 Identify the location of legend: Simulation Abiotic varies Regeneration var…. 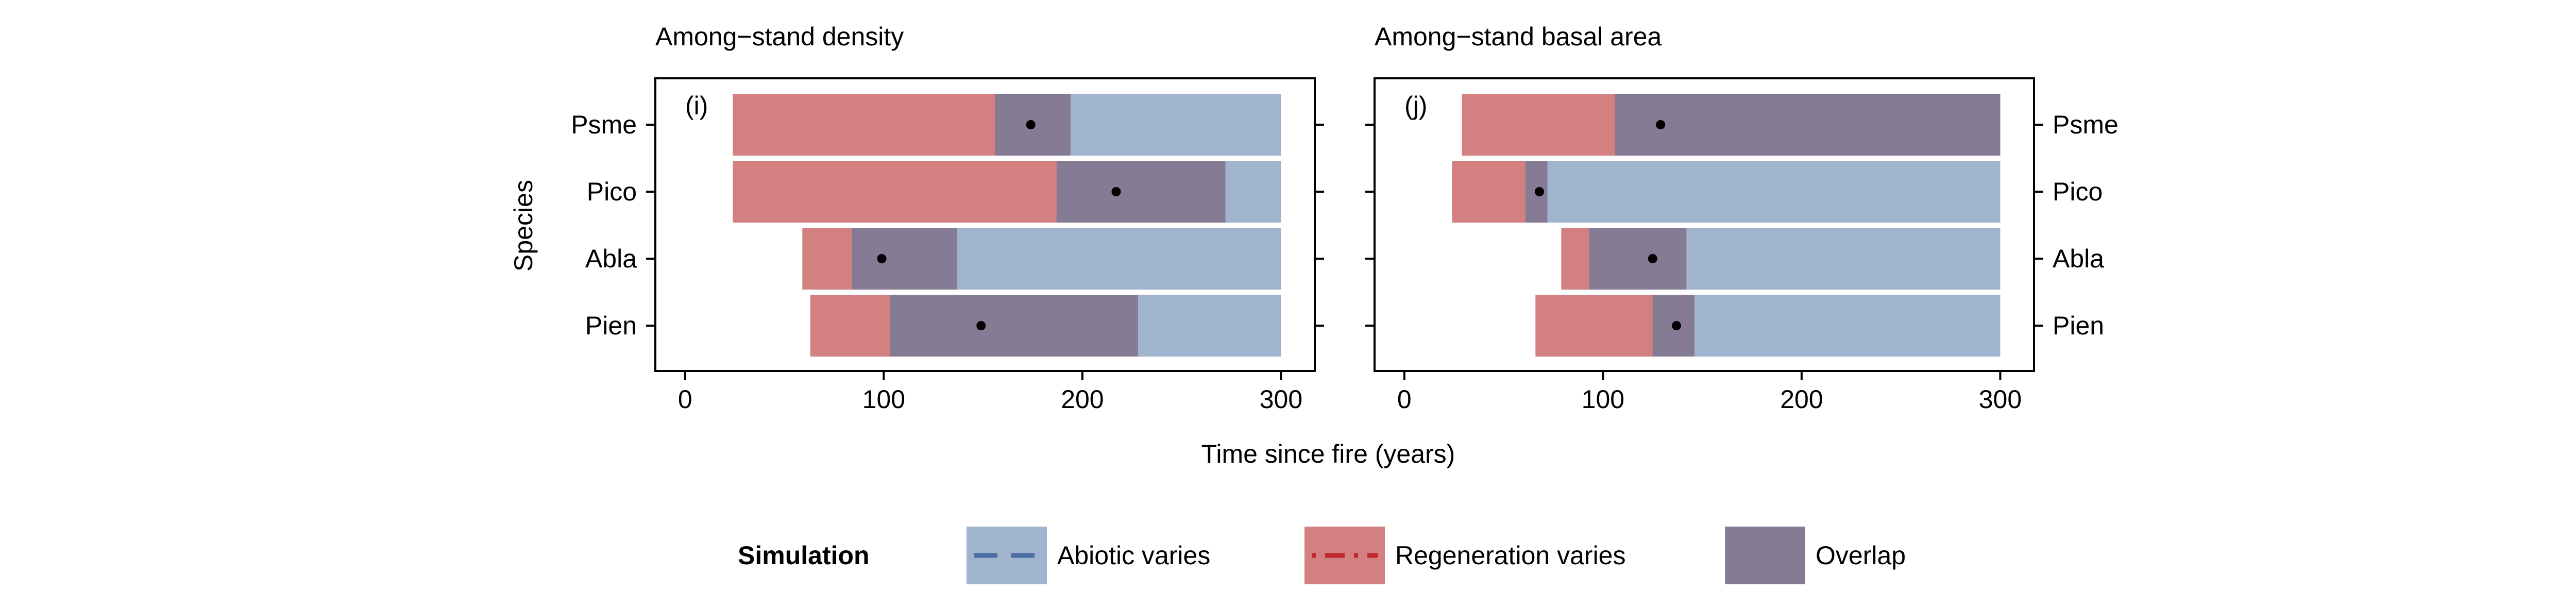
(1322, 555).